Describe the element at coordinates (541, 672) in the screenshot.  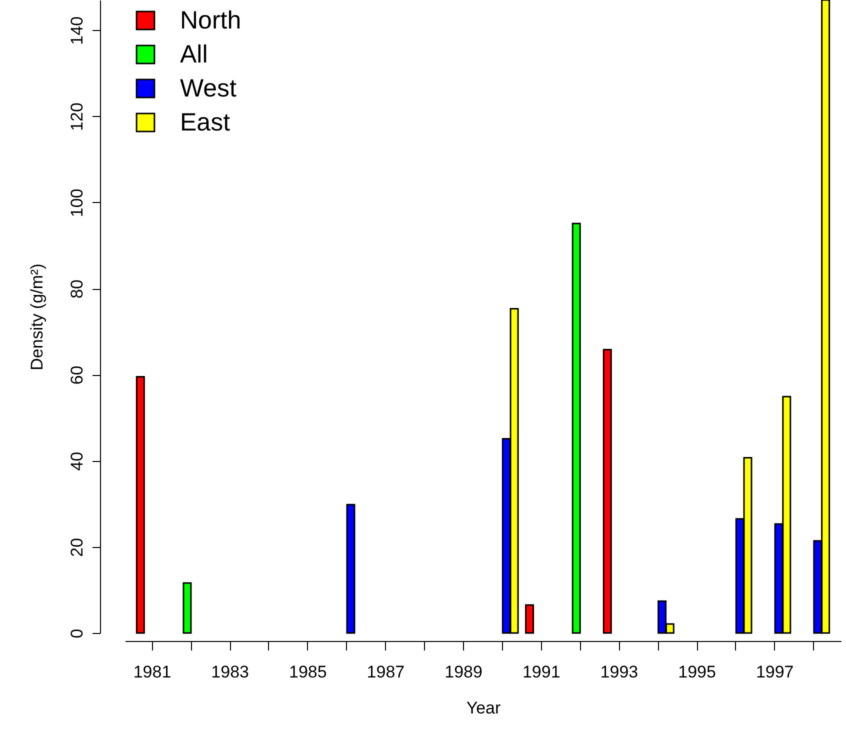
I see `x-tick-label: 1991` at that location.